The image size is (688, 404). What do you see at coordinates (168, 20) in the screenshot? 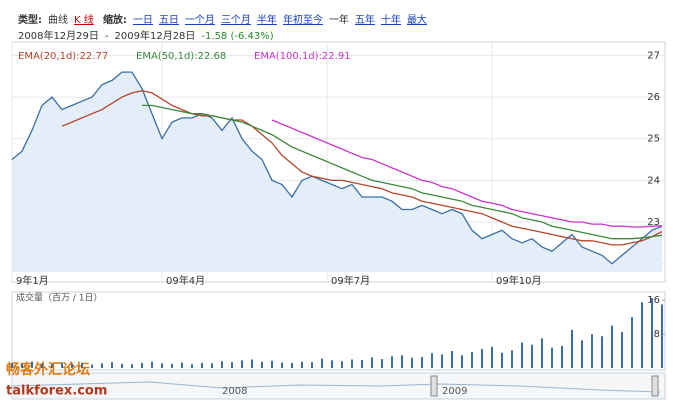
I see `zoom-option: 五日` at bounding box center [168, 20].